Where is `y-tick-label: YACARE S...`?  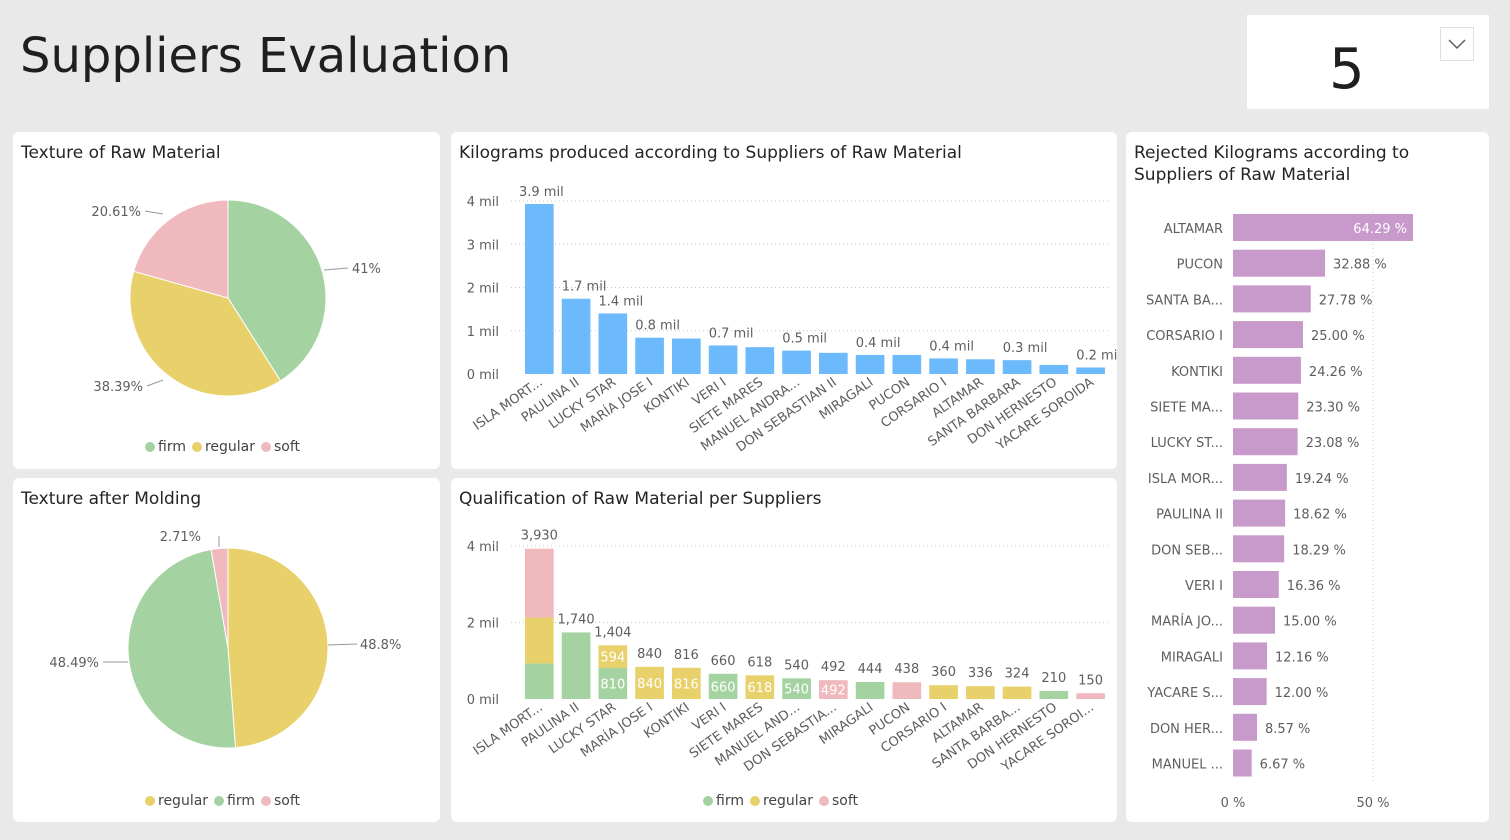 y-tick-label: YACARE S... is located at coordinates (1184, 693).